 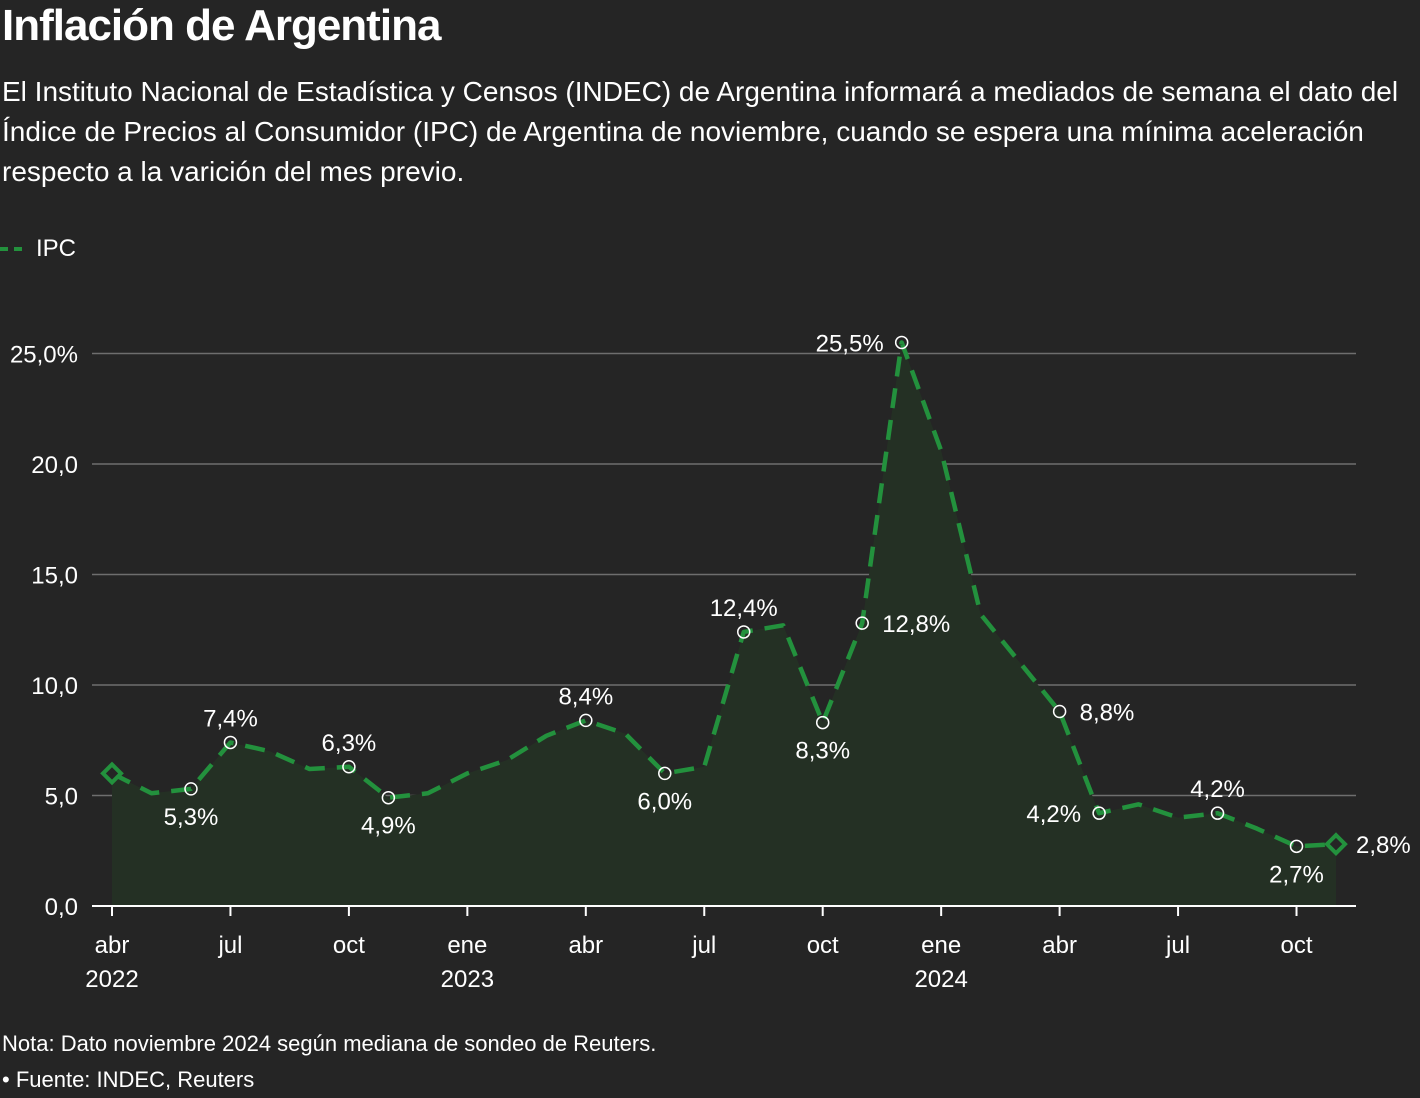 What do you see at coordinates (54, 576) in the screenshot?
I see `y-tick-label: 15,0` at bounding box center [54, 576].